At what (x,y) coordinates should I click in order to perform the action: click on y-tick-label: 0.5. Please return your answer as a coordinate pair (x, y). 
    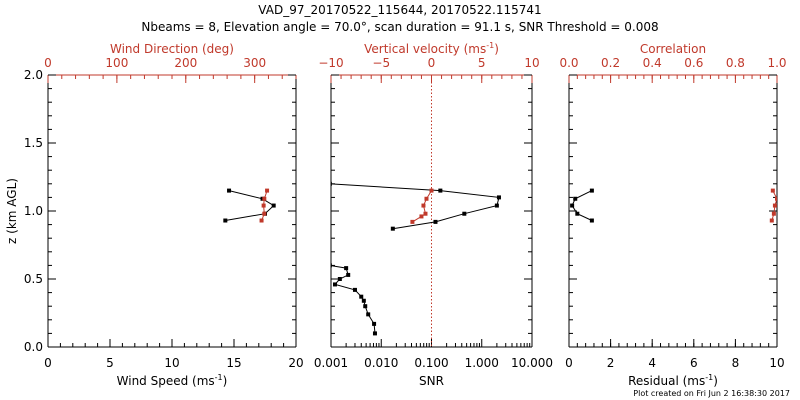
    Looking at the image, I should click on (33, 279).